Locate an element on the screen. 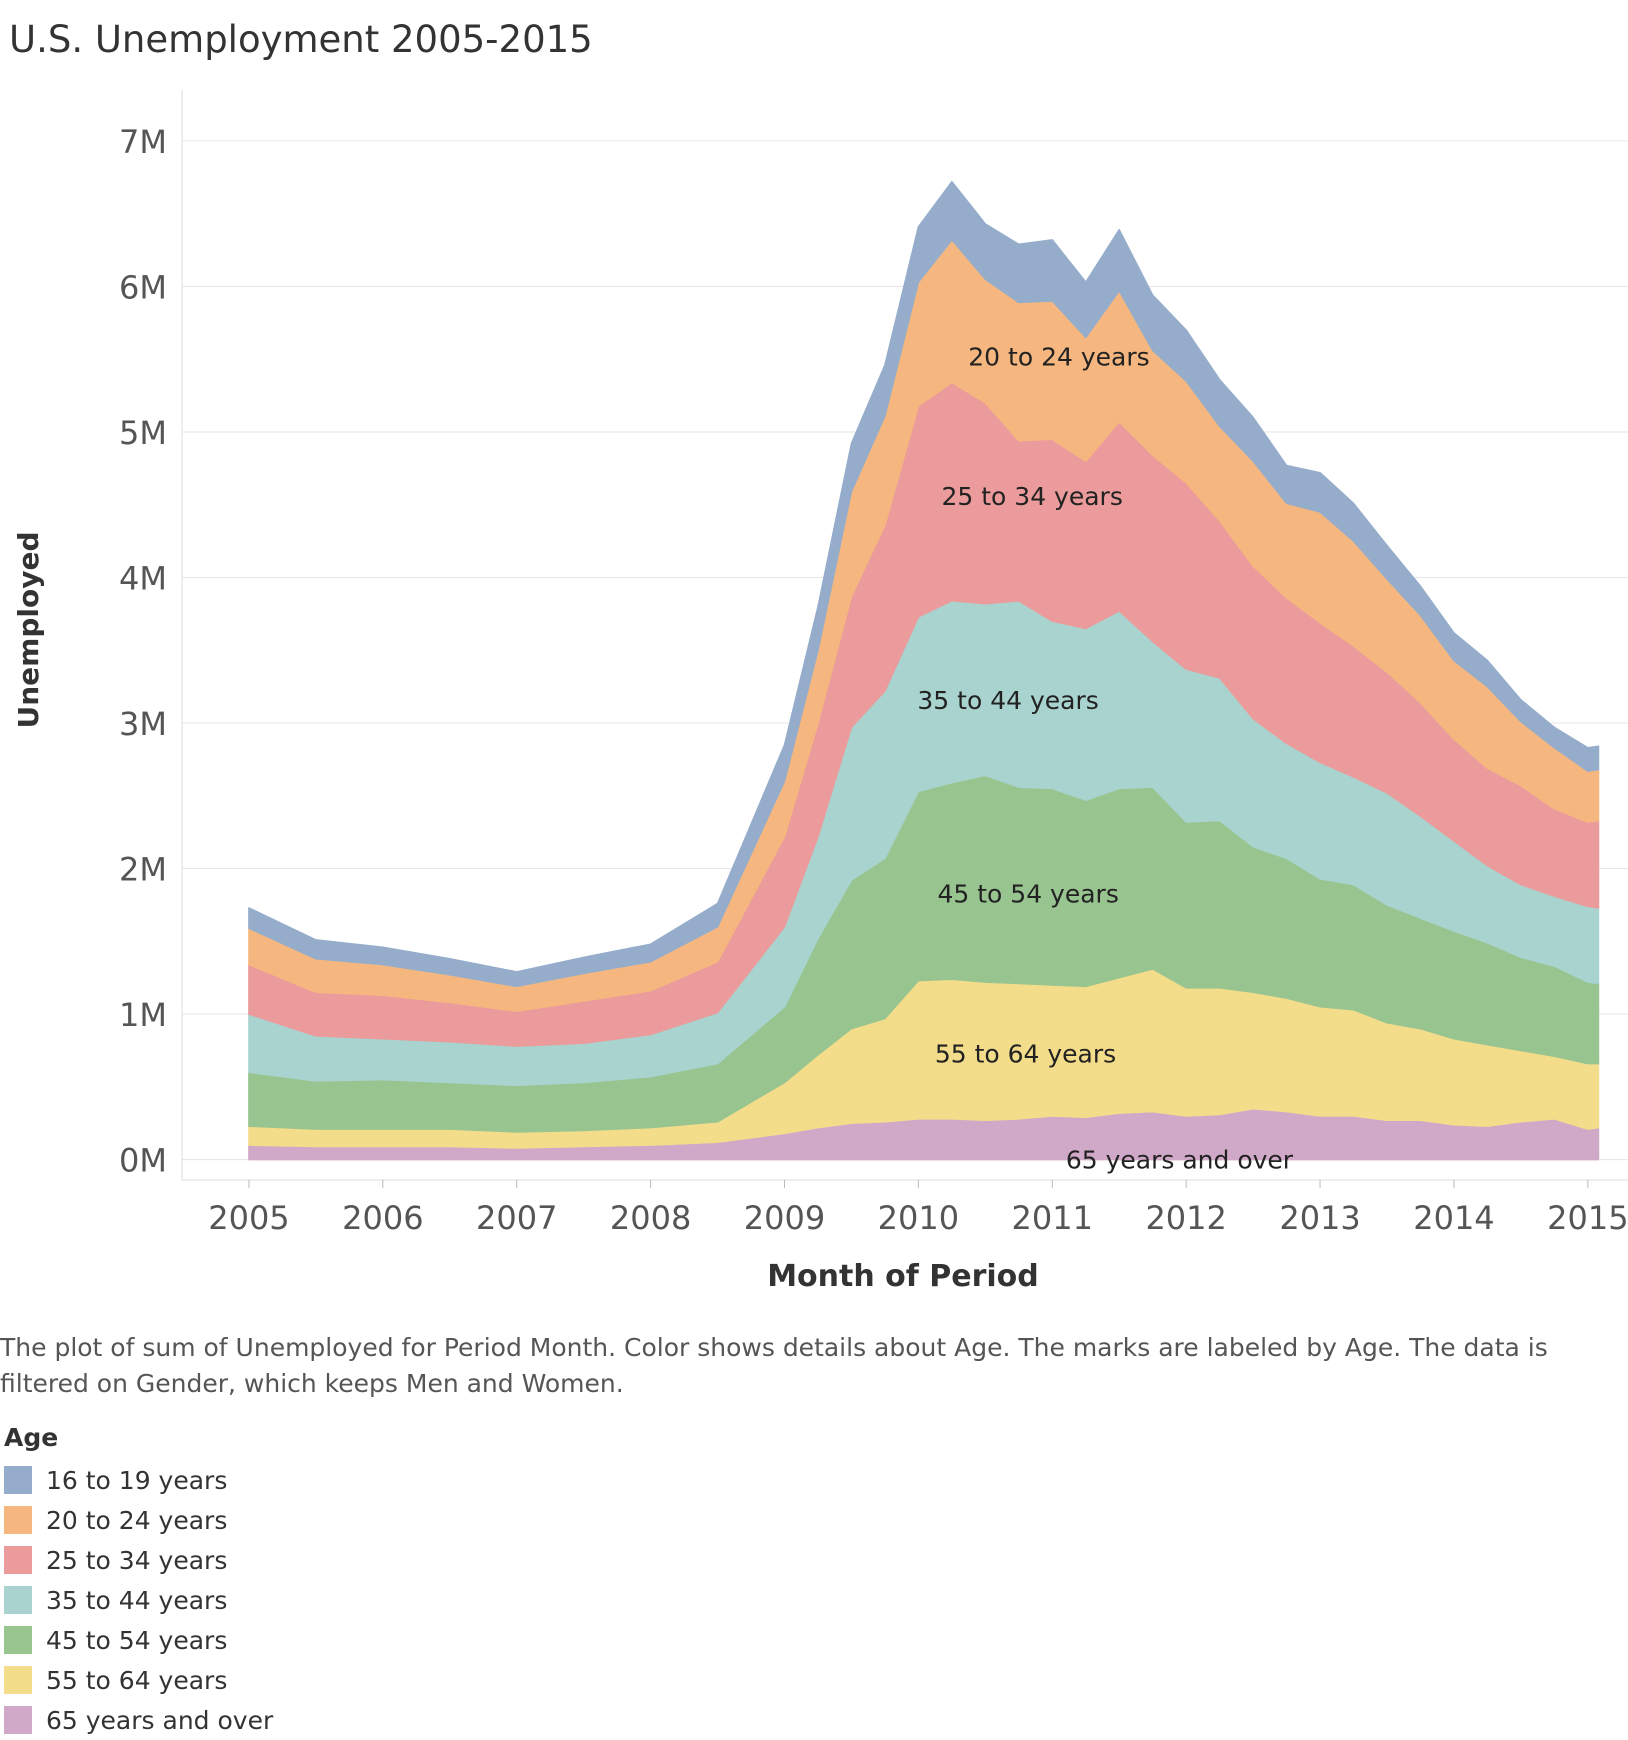 Image resolution: width=1628 pixels, height=1740 pixels. x-tick-label: 2009 is located at coordinates (784, 1218).